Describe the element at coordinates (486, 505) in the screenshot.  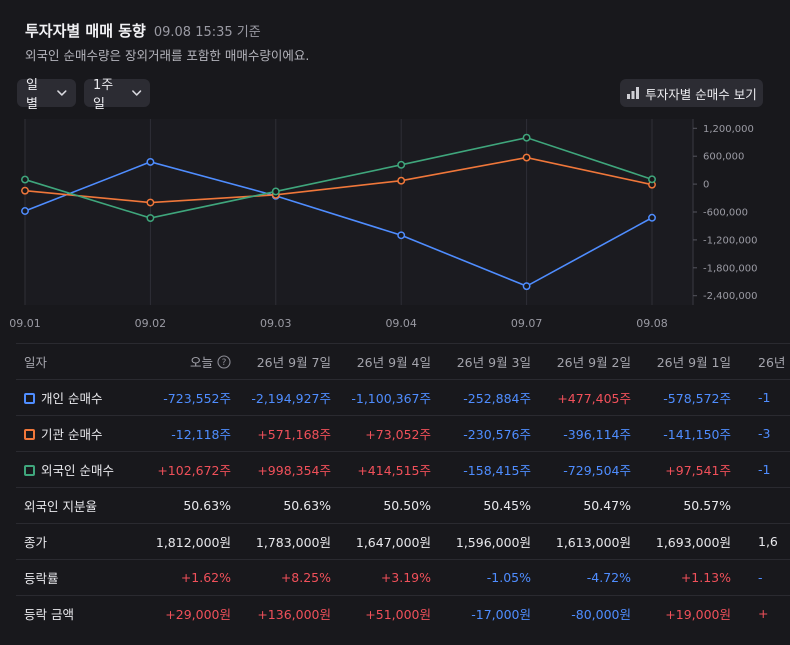
I see `table-cell: 50.45%` at that location.